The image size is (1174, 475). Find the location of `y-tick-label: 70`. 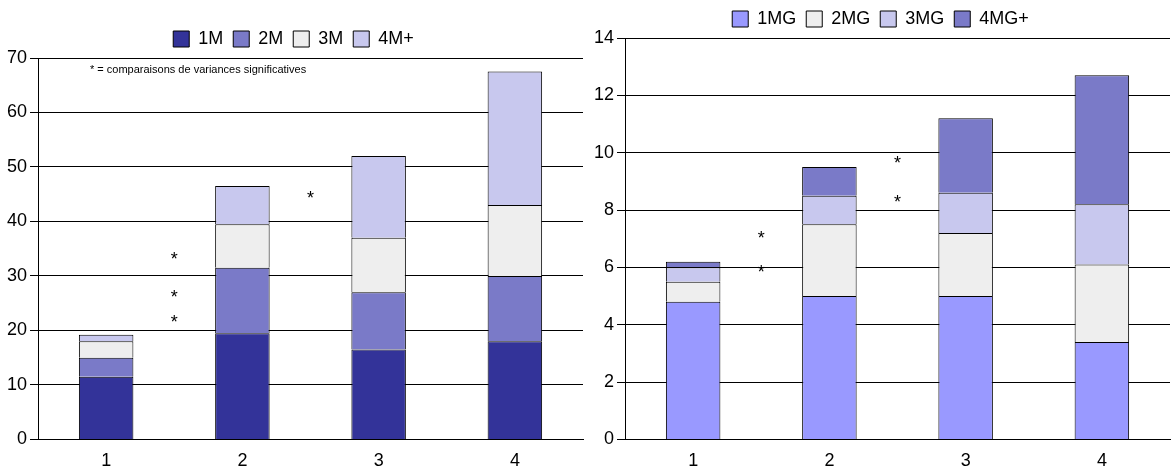

y-tick-label: 70 is located at coordinates (17, 56).